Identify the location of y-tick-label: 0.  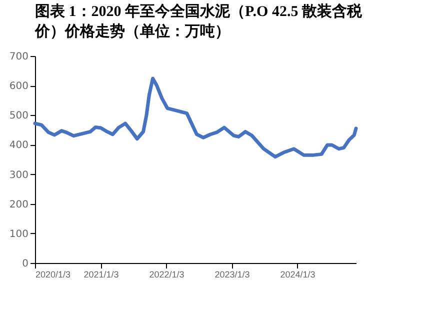
(25, 264).